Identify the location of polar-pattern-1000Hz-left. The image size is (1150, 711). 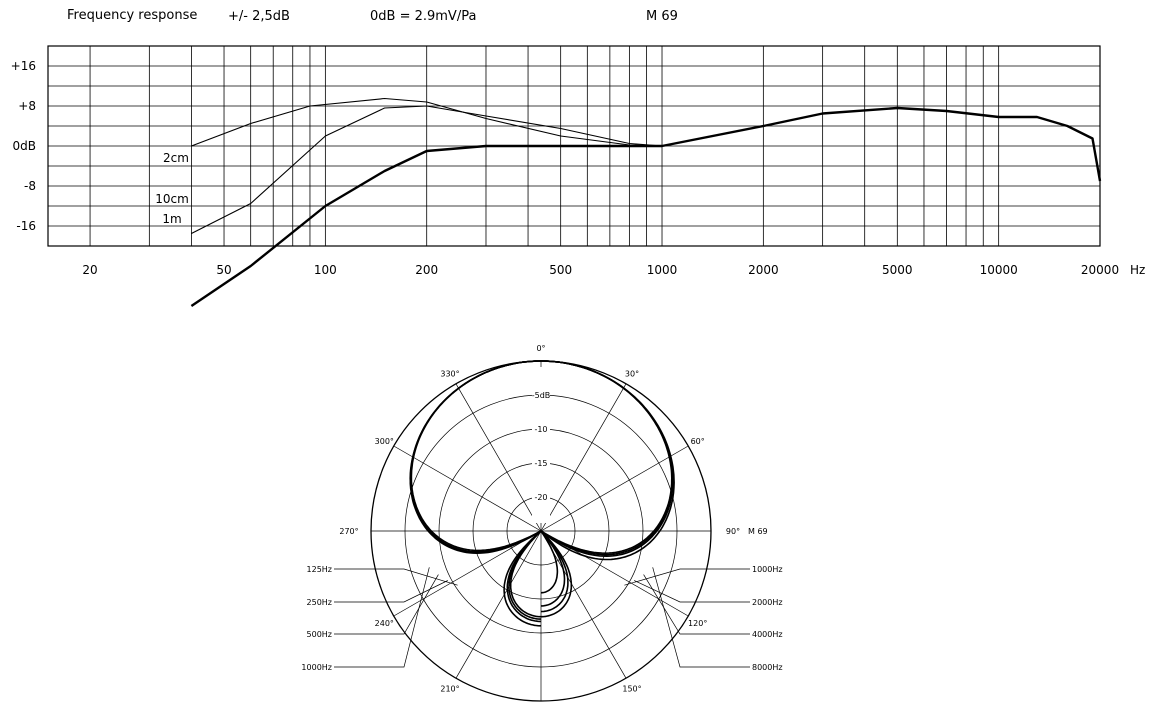
(475, 489).